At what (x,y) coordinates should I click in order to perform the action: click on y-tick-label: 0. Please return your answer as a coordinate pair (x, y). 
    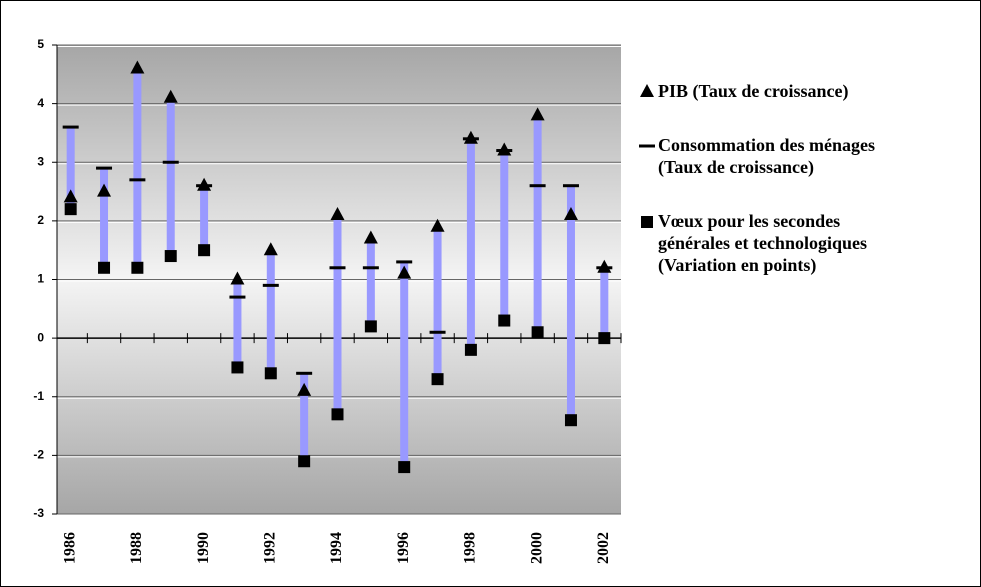
    Looking at the image, I should click on (40, 337).